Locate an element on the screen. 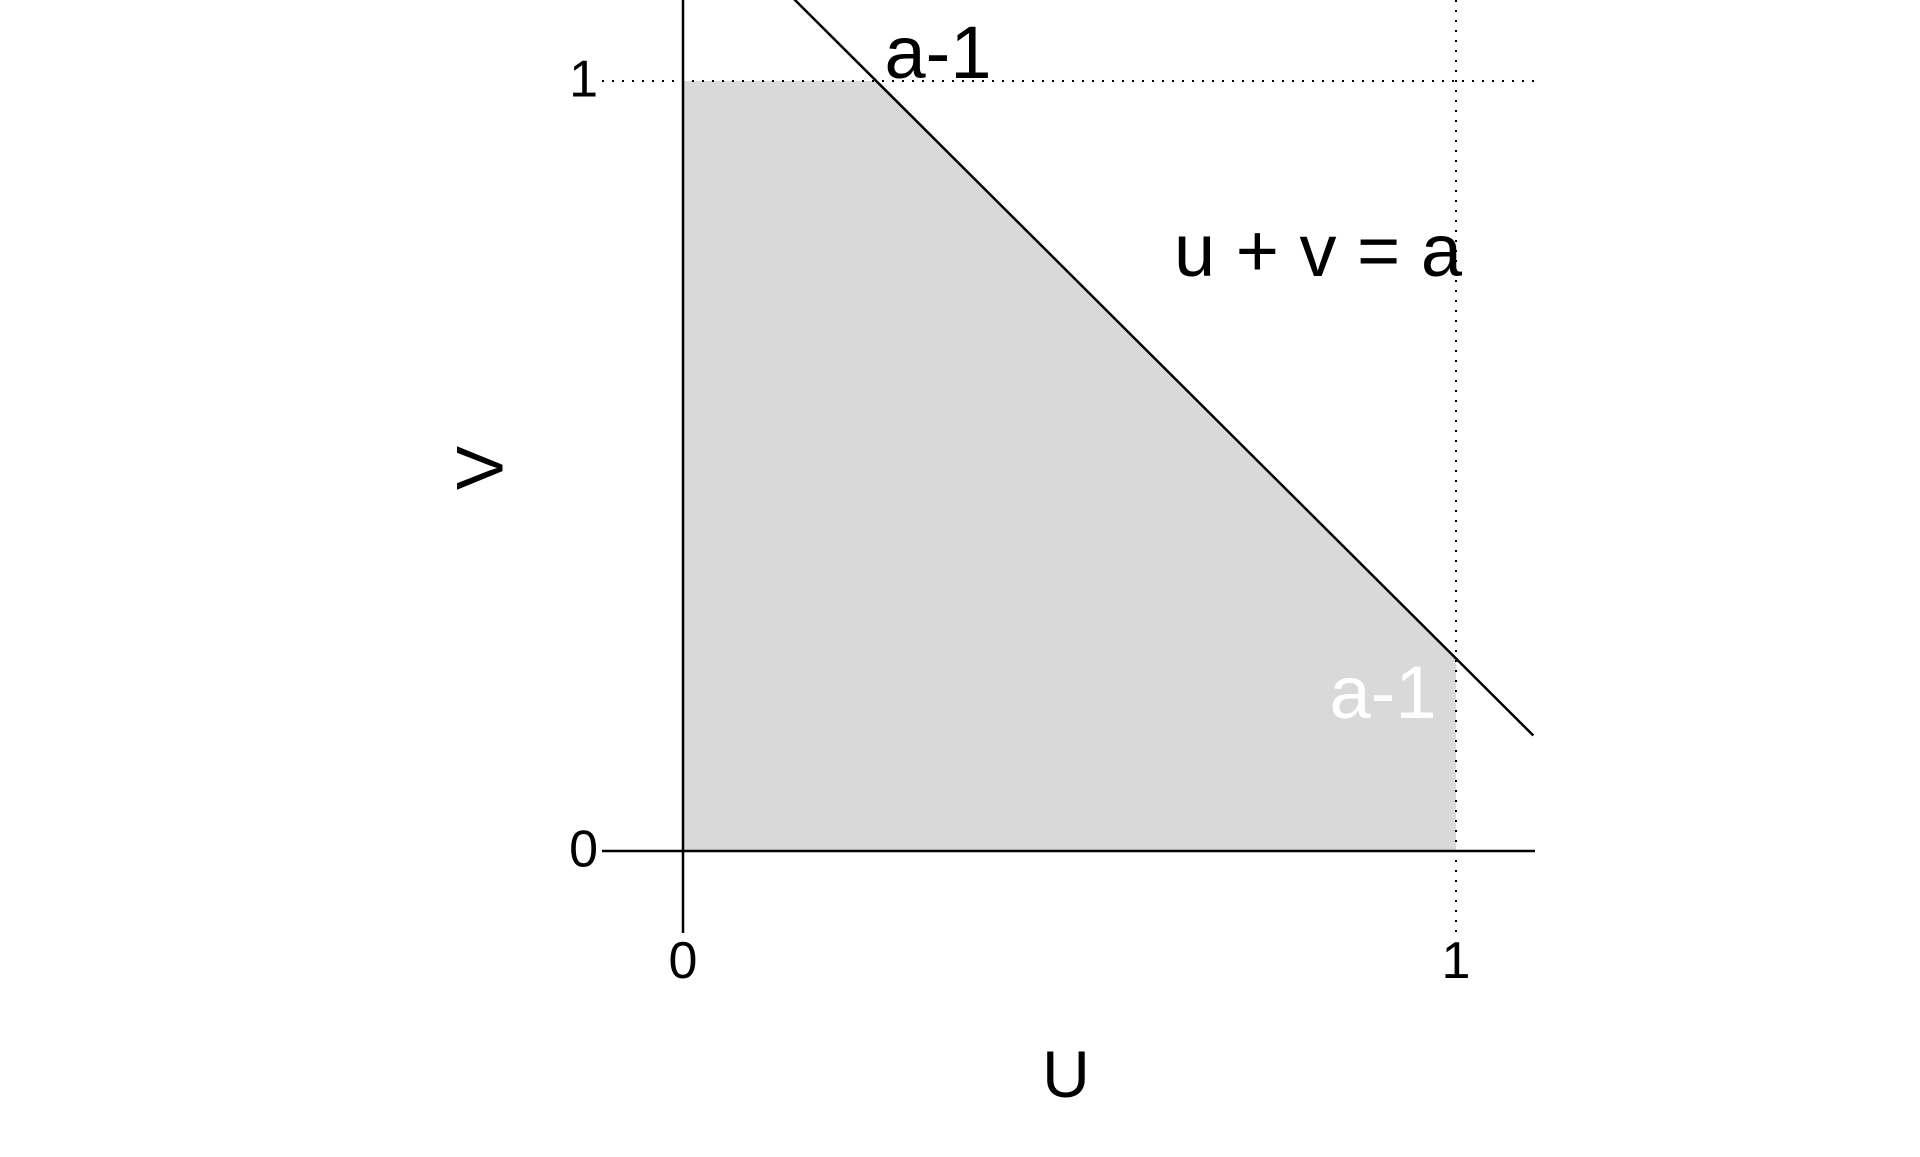 The width and height of the screenshot is (1920, 1157). tick-label-v-0: 0 is located at coordinates (583, 850).